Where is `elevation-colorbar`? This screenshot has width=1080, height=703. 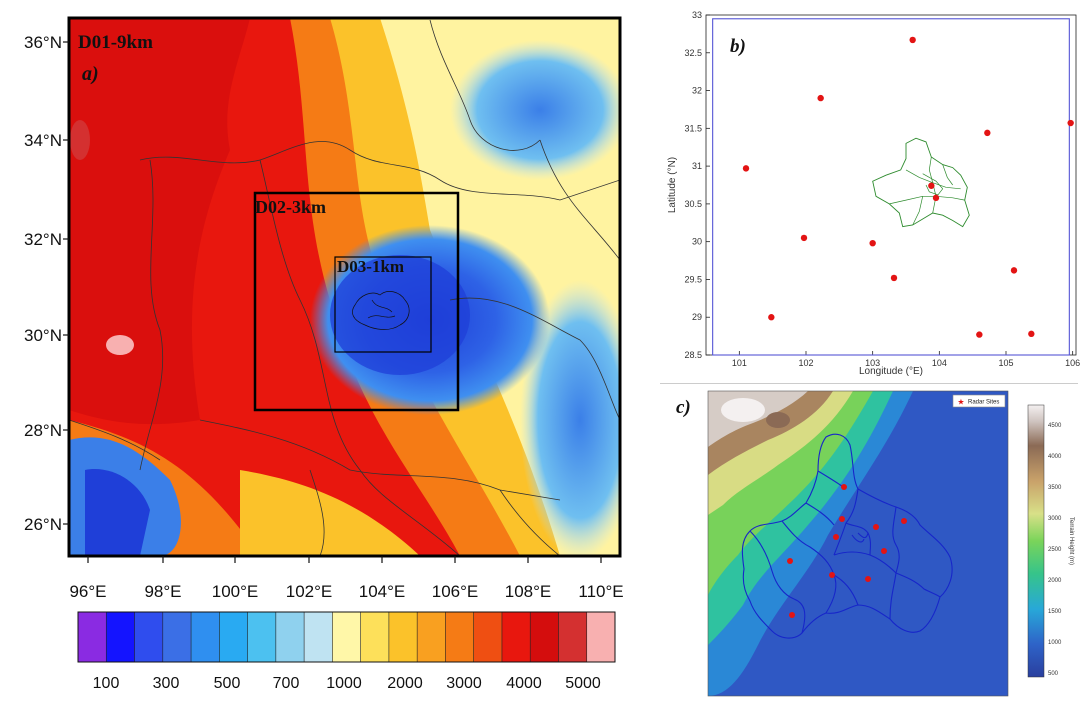
elevation-colorbar is located at coordinates (347, 637).